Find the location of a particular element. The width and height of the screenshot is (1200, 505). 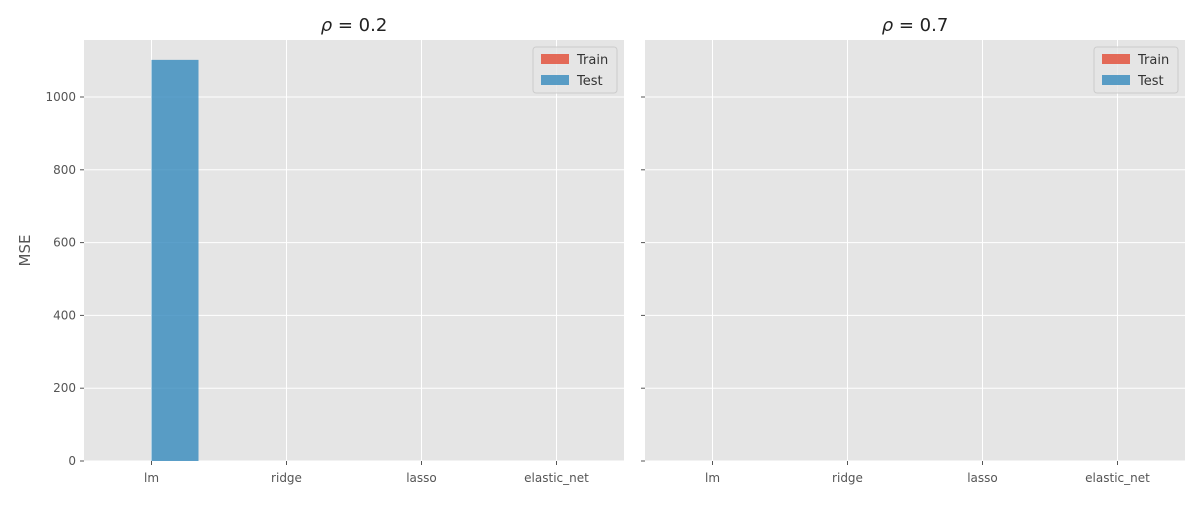

y-tick-label: 400 is located at coordinates (64, 315).